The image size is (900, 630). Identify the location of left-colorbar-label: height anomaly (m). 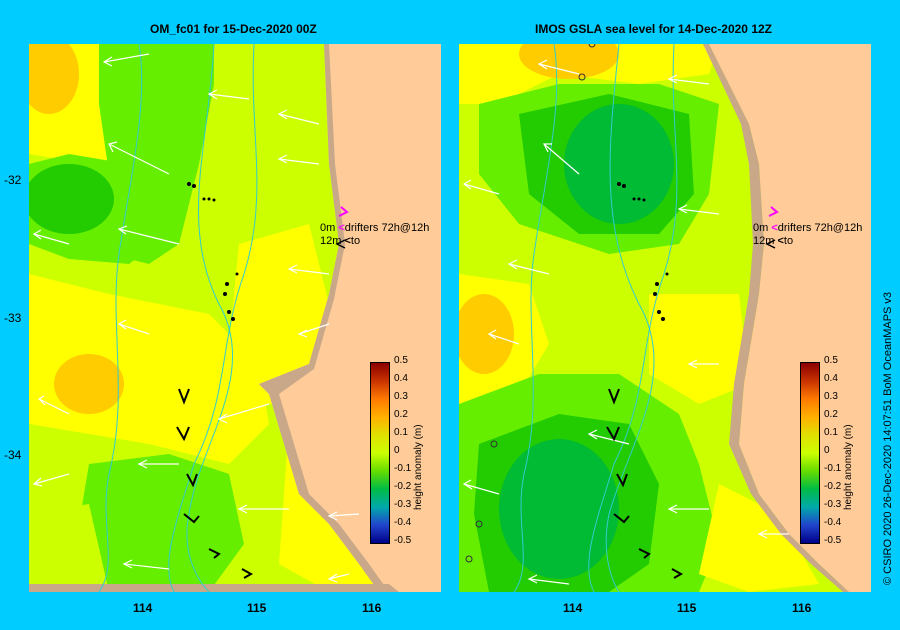
(418, 467).